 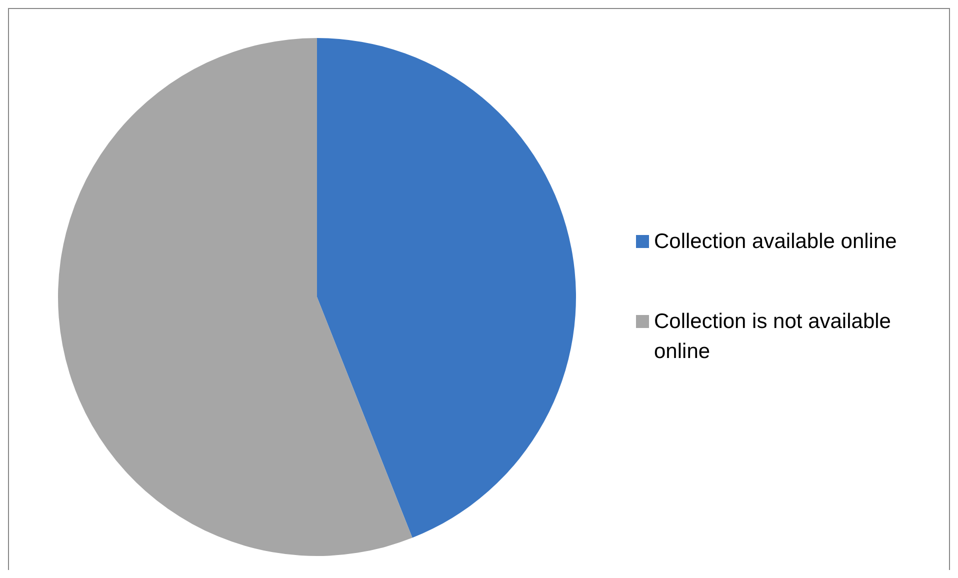 I want to click on legend-label: Collection available online, so click(x=775, y=241).